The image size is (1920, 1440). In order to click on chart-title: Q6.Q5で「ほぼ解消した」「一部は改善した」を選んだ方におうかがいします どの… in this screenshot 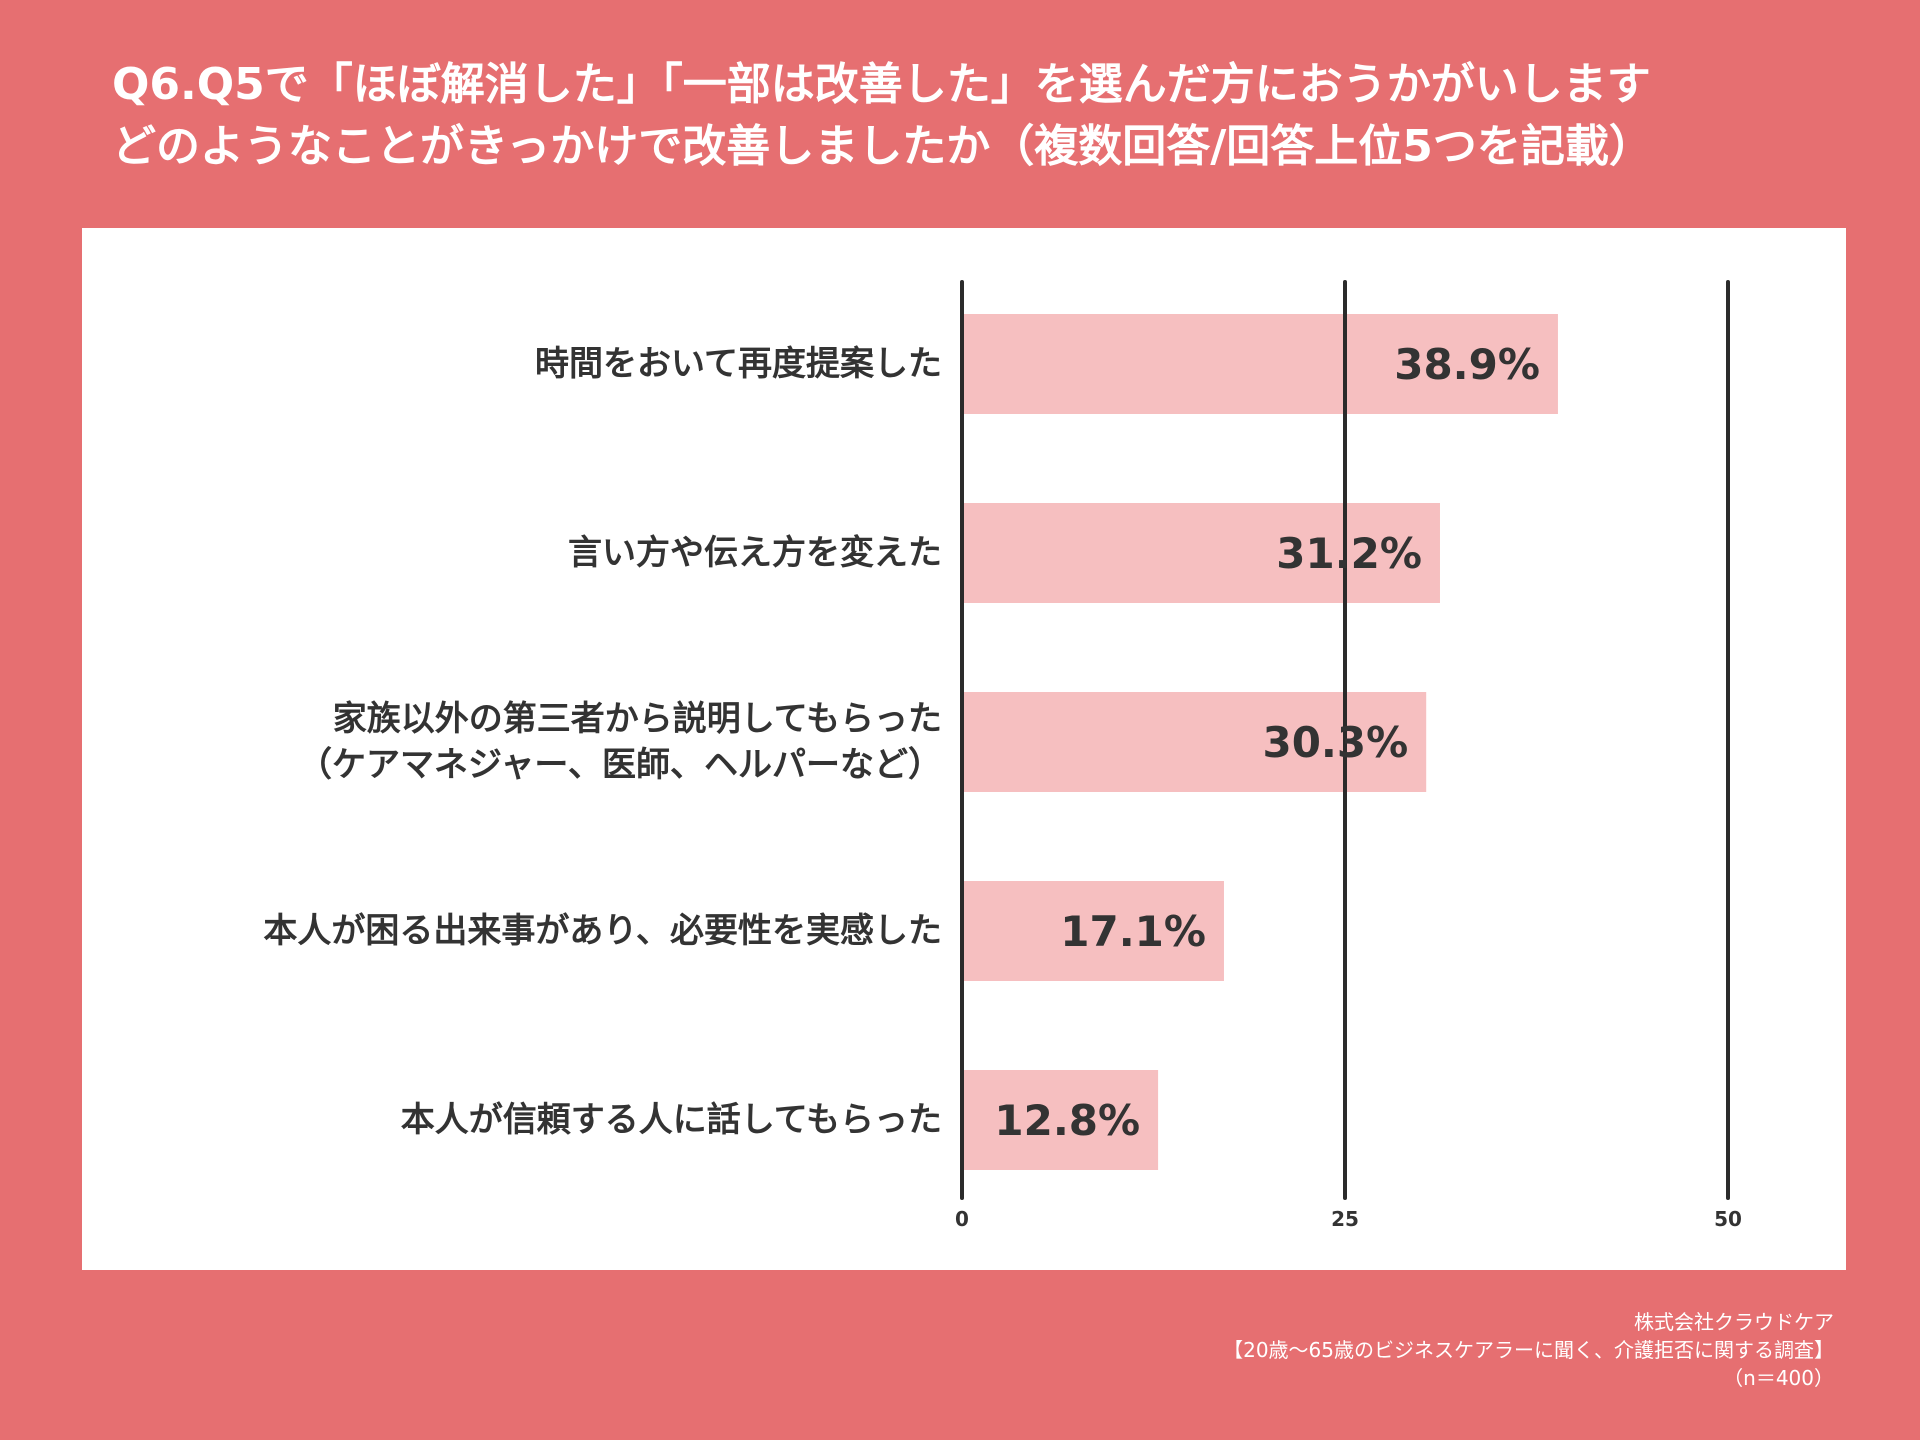, I will do `click(972, 116)`.